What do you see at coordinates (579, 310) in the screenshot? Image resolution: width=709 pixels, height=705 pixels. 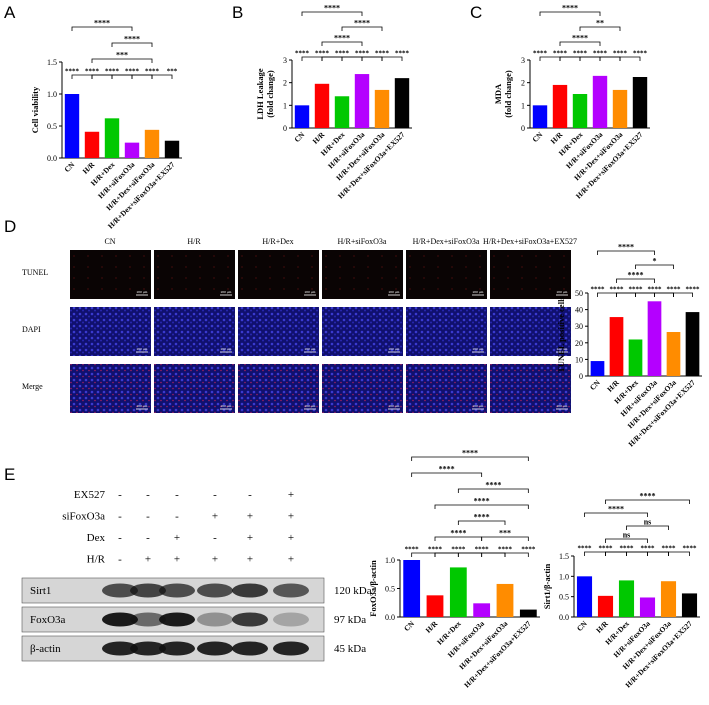 I see `y-tick-label: 40` at bounding box center [579, 310].